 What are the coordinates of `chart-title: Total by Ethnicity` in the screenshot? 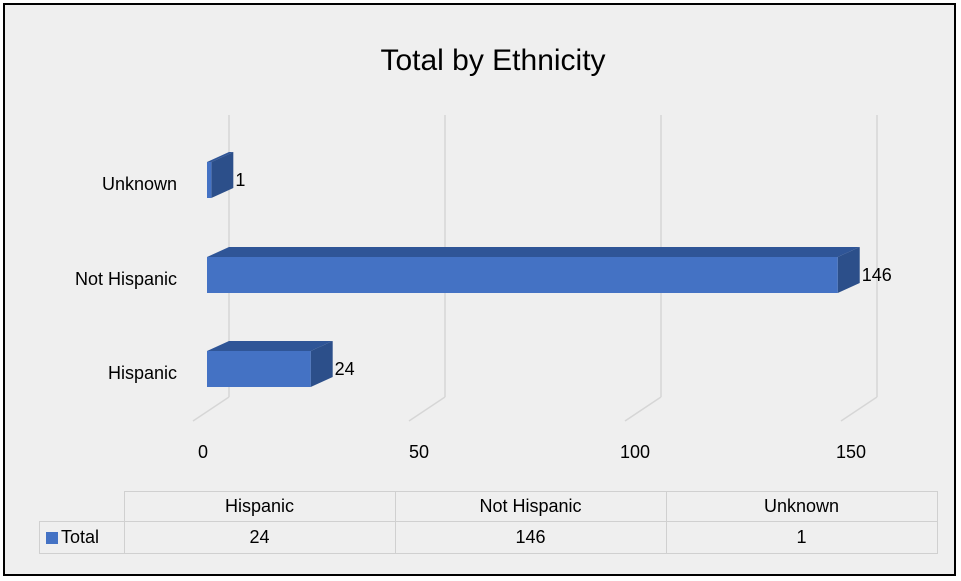 It's located at (492, 60).